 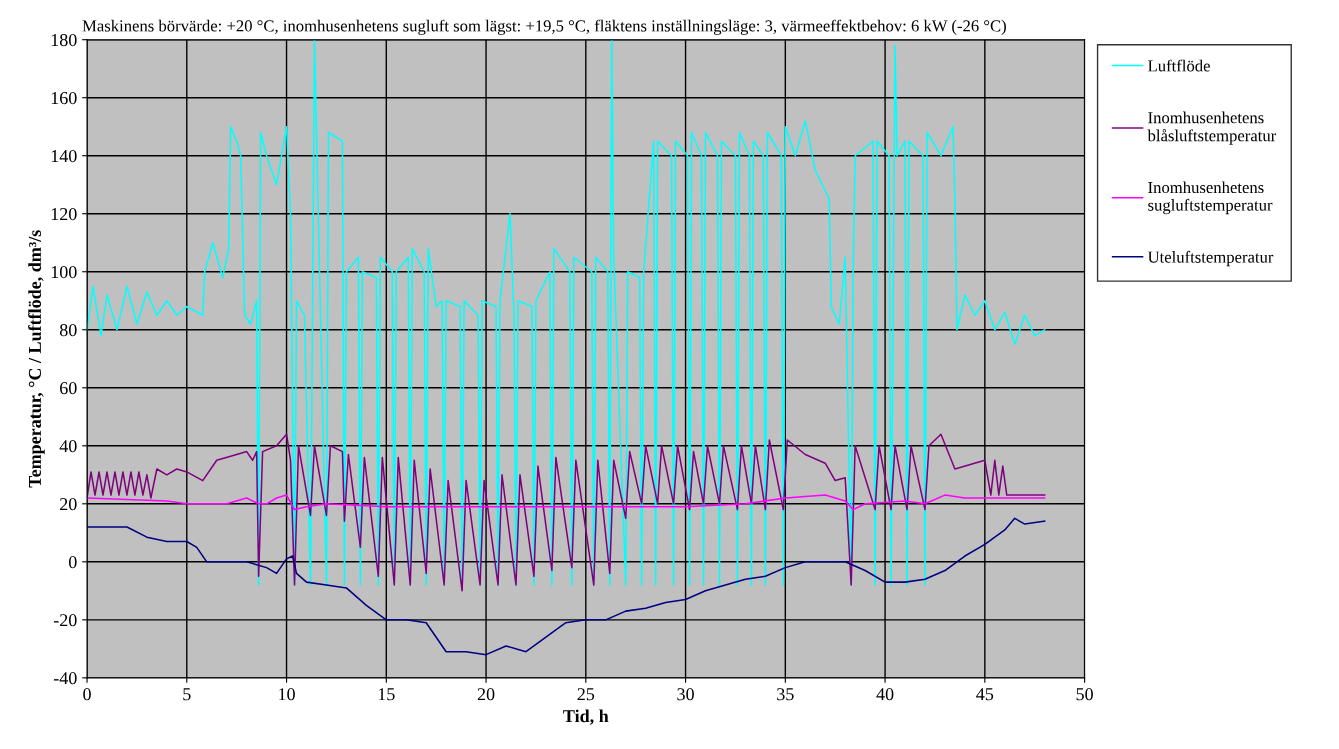 I want to click on legend-label: Inomhusenhetens blåsluftstemperatur, so click(x=1212, y=128).